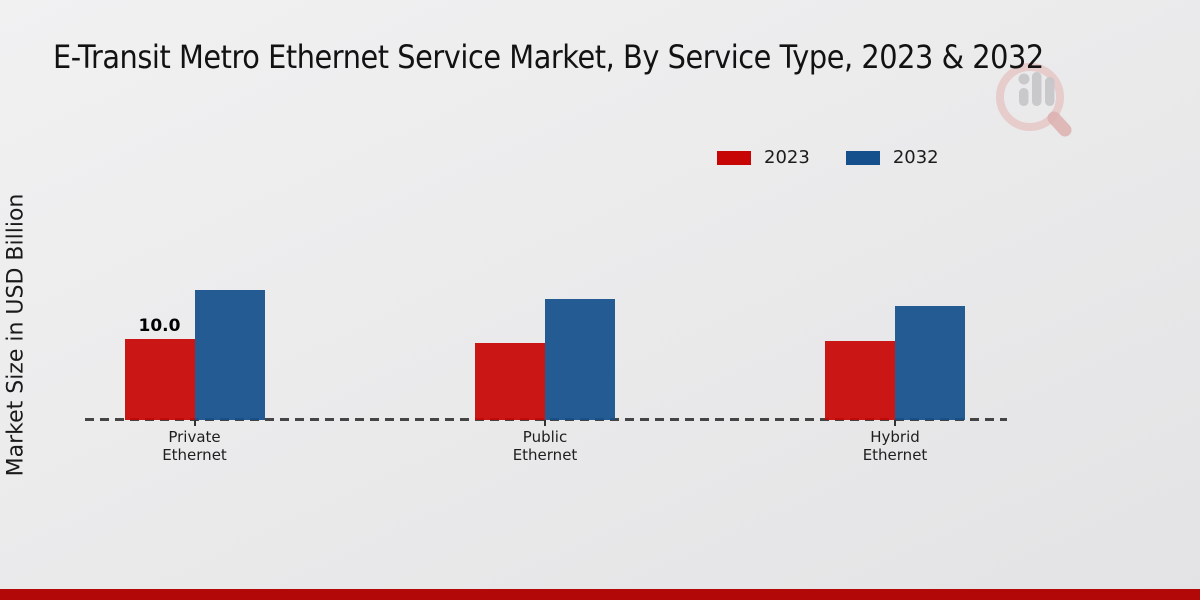  What do you see at coordinates (510, 381) in the screenshot?
I see `bar-2023-public-ethernet` at bounding box center [510, 381].